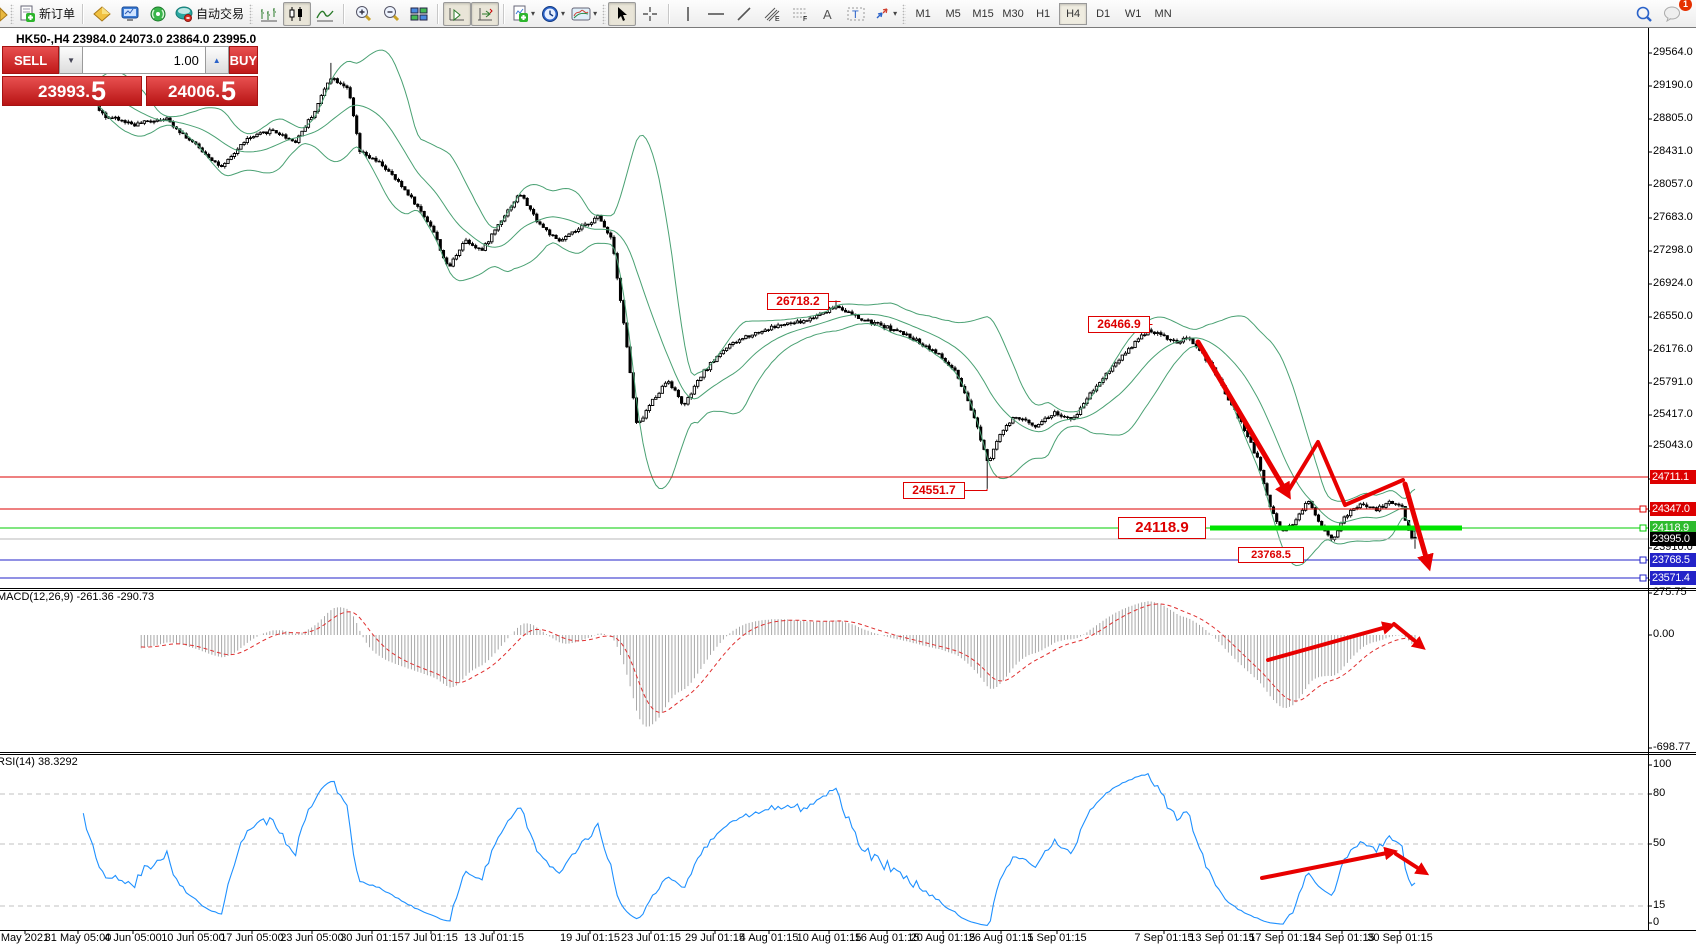 Image resolution: width=1696 pixels, height=945 pixels. What do you see at coordinates (983, 13) in the screenshot?
I see `timeframe-button-m15: M15` at bounding box center [983, 13].